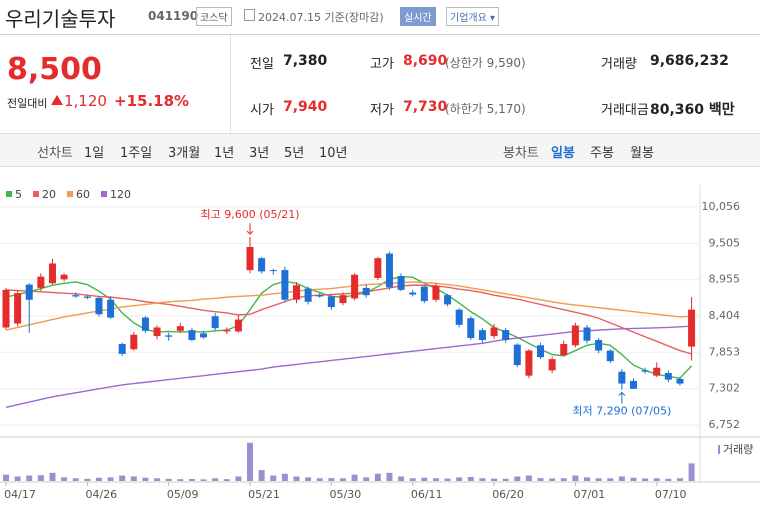 The height and width of the screenshot is (510, 760). What do you see at coordinates (136, 153) in the screenshot?
I see `period-tab: 1주일` at bounding box center [136, 153].